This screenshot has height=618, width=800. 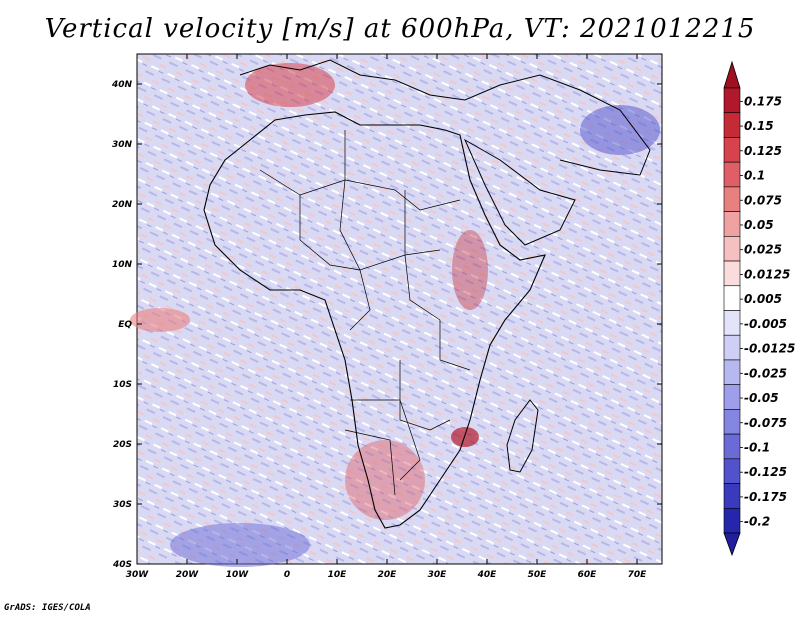 What do you see at coordinates (338, 575) in the screenshot?
I see `lon-tick-label: 10E` at bounding box center [338, 575].